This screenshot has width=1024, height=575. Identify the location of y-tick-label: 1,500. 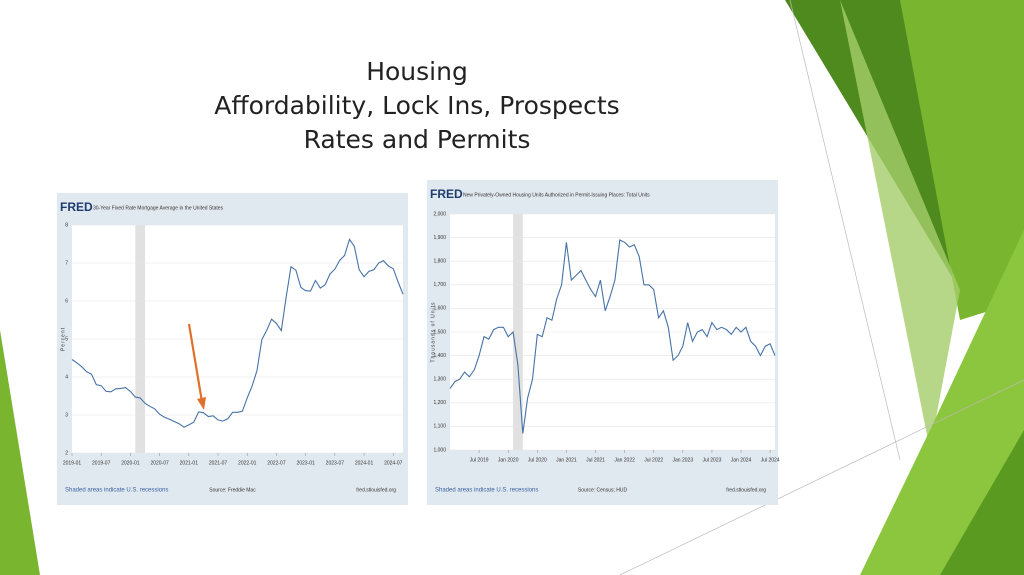
(439, 332).